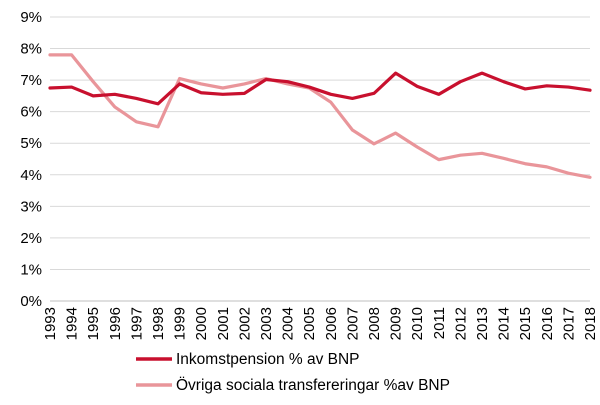 The image size is (600, 405). I want to click on x-tick-label: 2000, so click(201, 323).